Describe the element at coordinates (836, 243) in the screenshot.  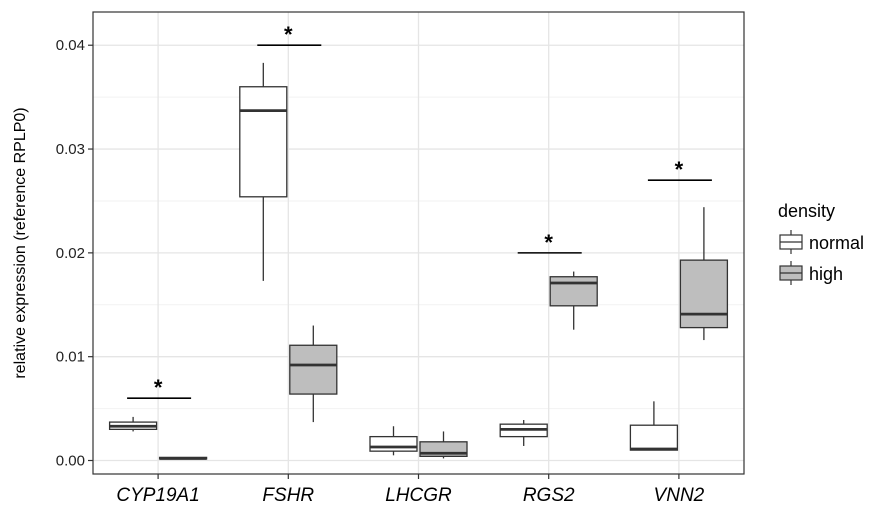
I see `legend-label: normal` at that location.